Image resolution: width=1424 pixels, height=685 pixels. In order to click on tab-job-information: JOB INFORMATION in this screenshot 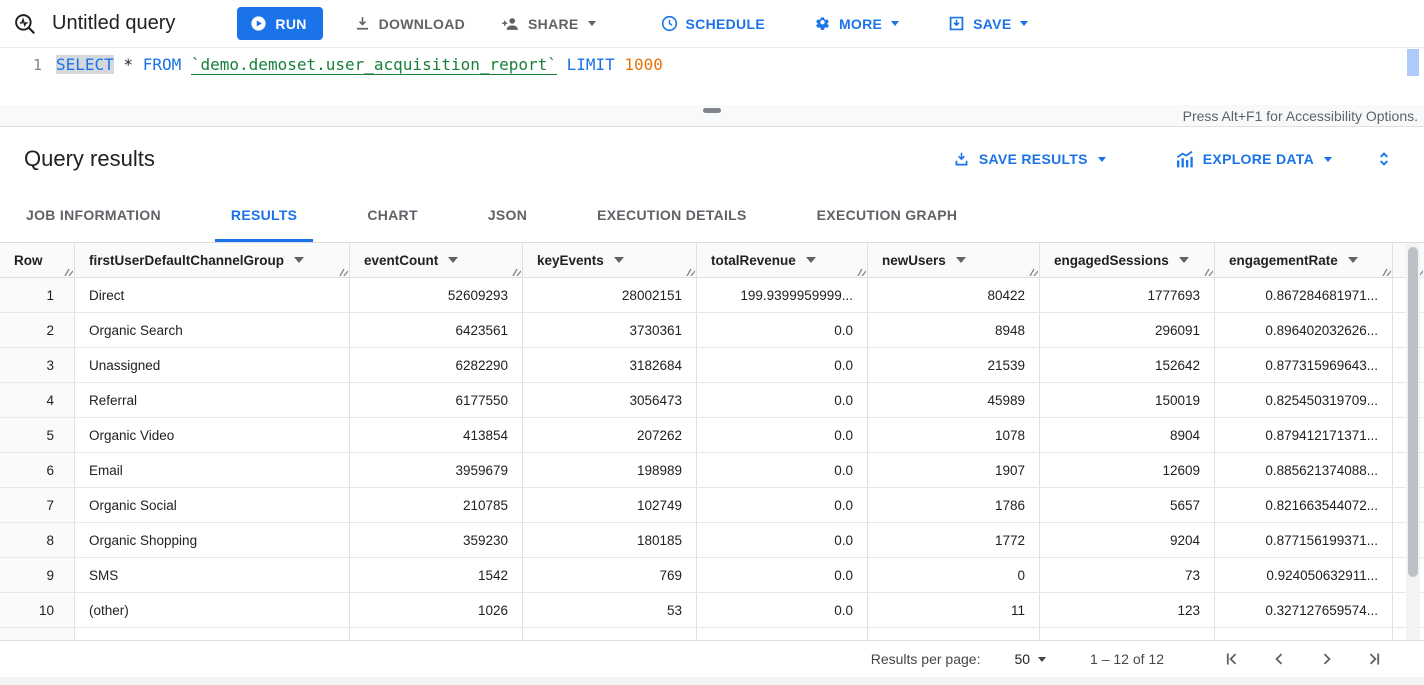, I will do `click(93, 215)`.